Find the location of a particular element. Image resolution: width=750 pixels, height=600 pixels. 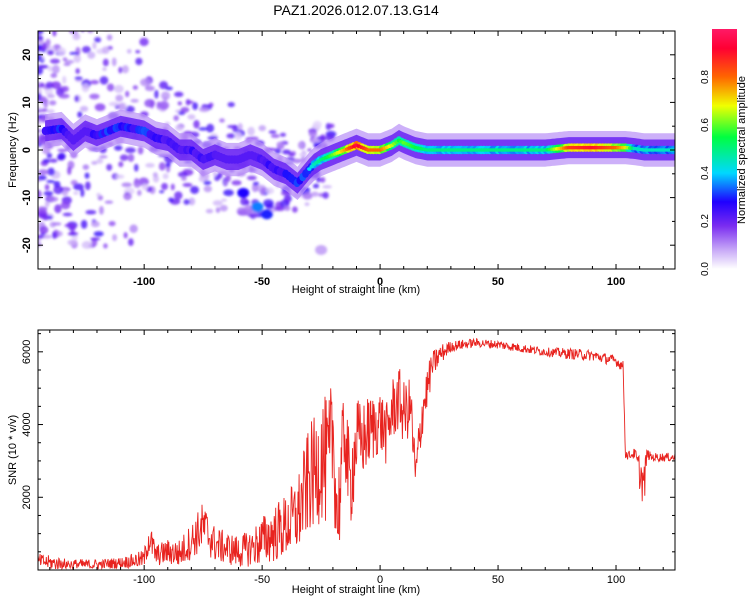

snr-y-label: SNR (10 * v/v) is located at coordinates (13, 450).